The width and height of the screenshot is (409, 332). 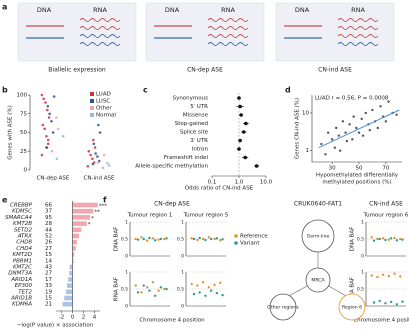 I want to click on box-caption: CN-dep ASE, so click(x=205, y=70).